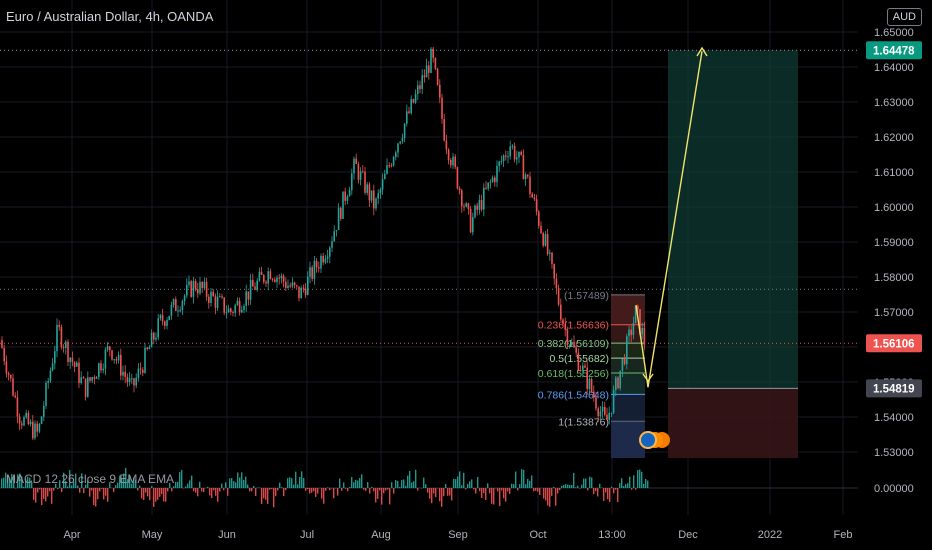  I want to click on target-zone, so click(733, 219).